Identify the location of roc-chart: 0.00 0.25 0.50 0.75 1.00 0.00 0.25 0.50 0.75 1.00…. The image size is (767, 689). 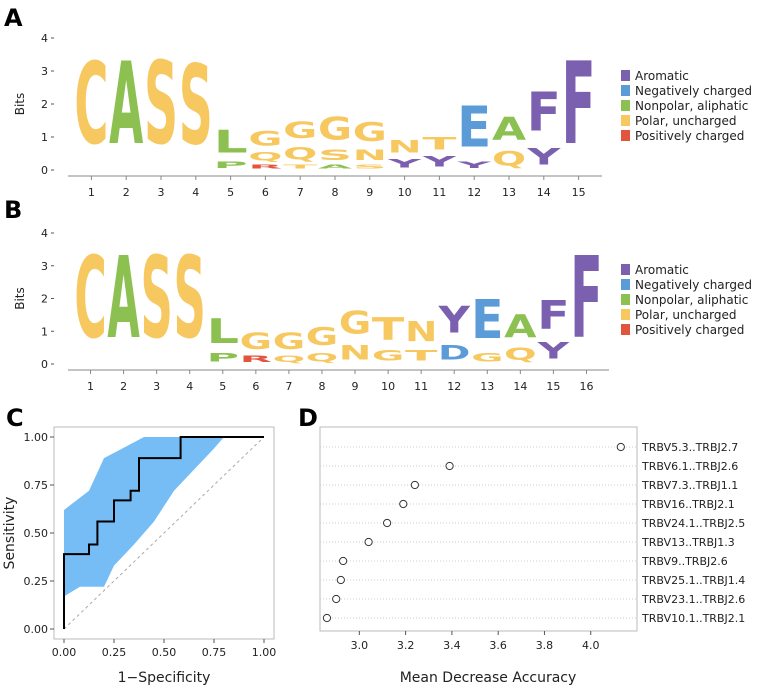
(139, 556).